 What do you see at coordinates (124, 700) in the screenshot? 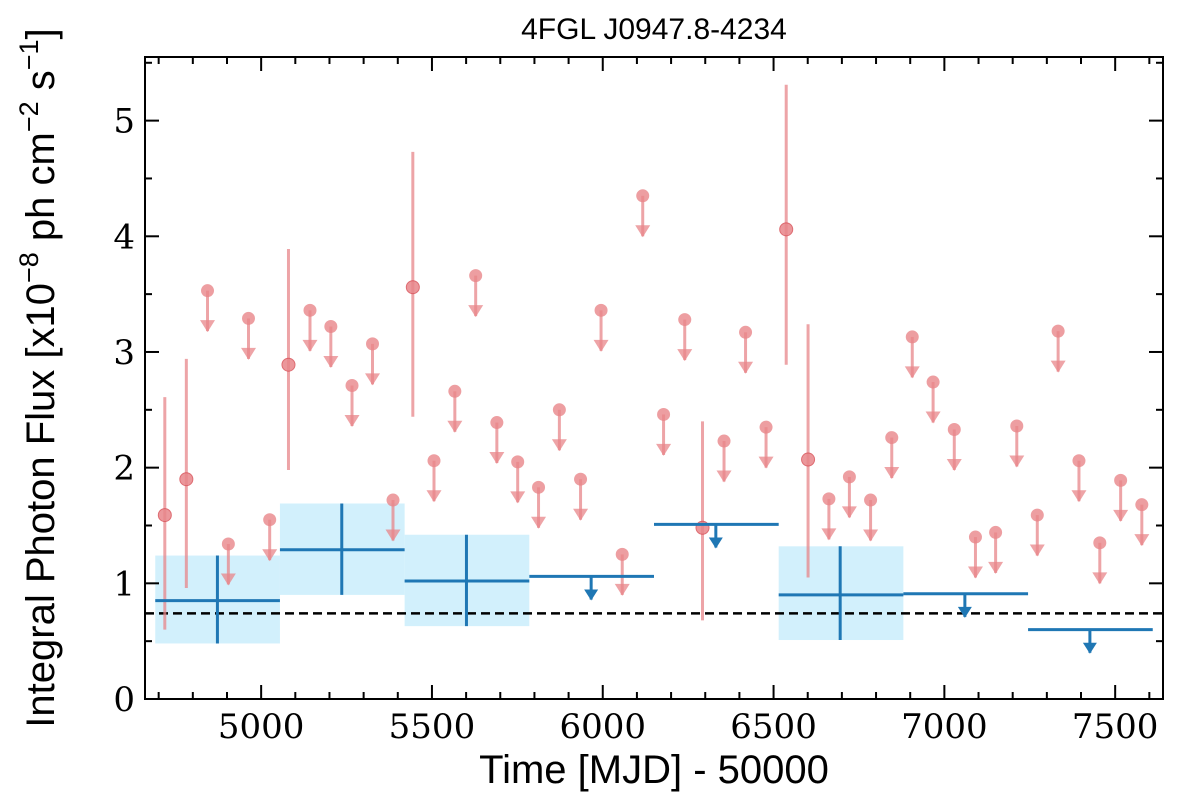
I see `y-tick-label: 0` at bounding box center [124, 700].